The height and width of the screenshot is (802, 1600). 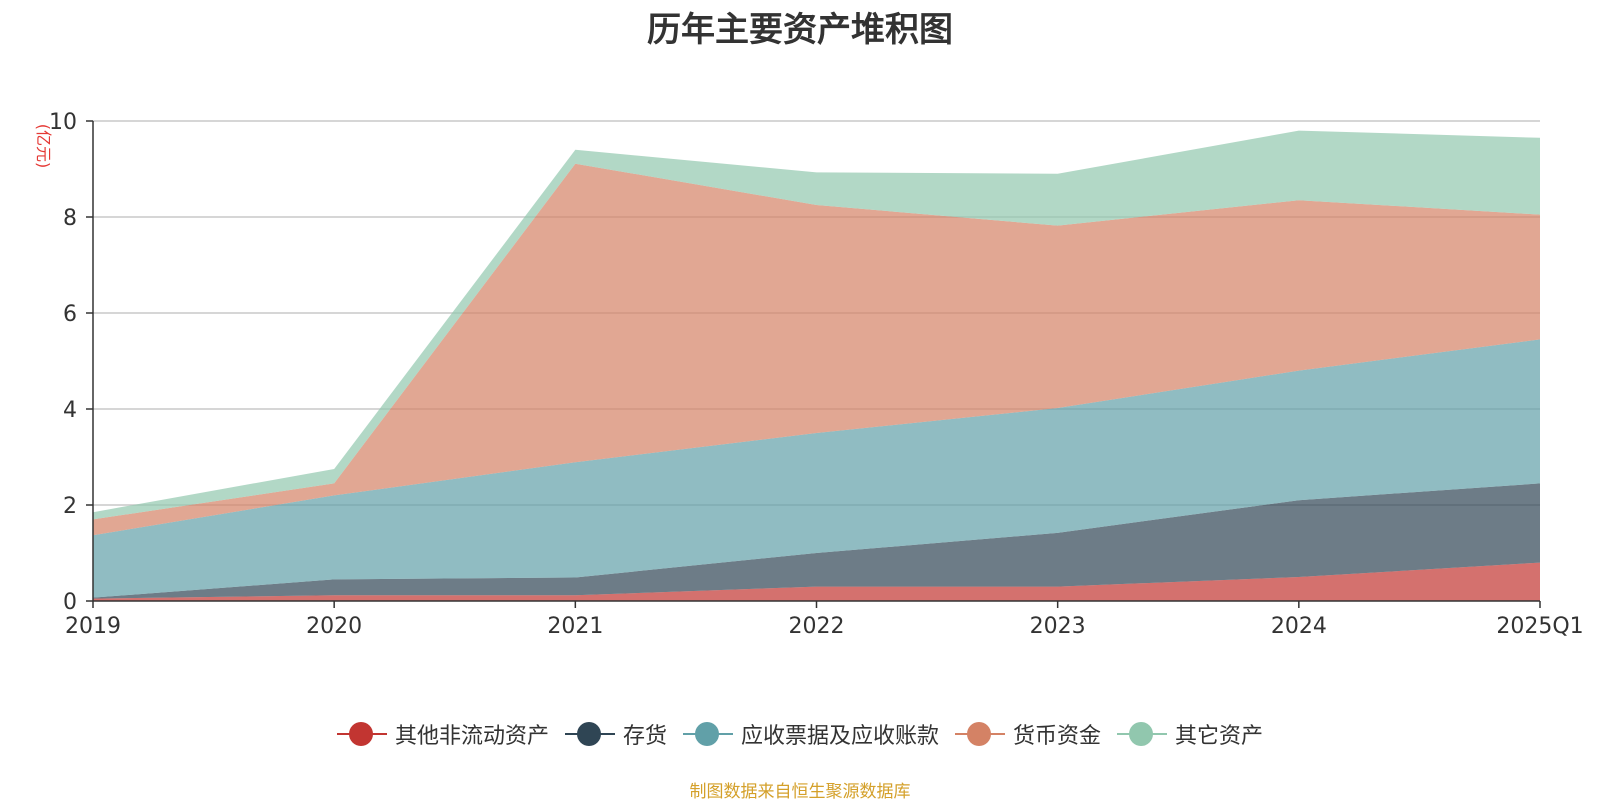 I want to click on legend-item: 存货, so click(x=615, y=734).